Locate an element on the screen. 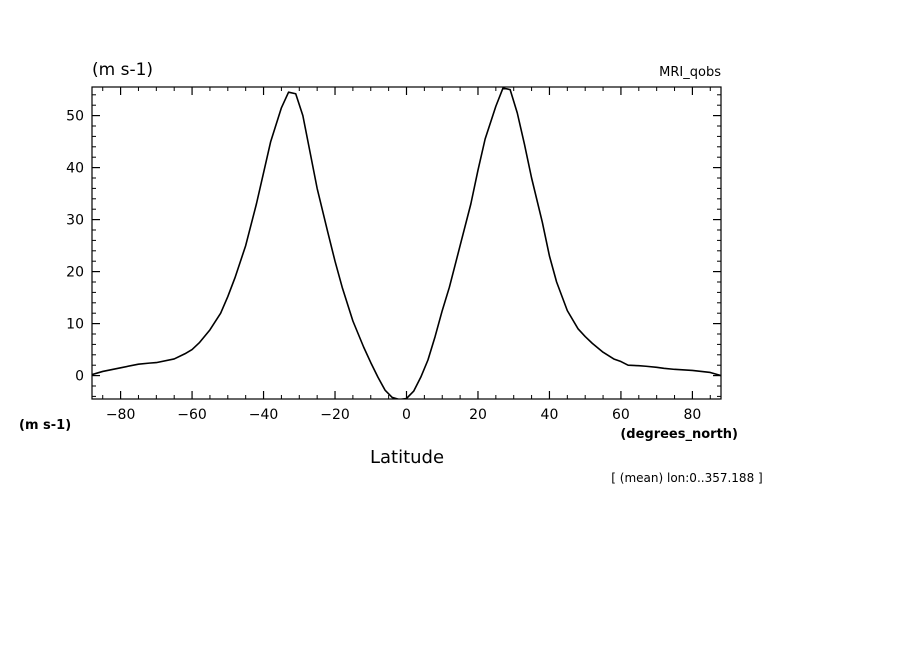 This screenshot has width=904, height=658. y-tick-label: 40 is located at coordinates (75, 169).